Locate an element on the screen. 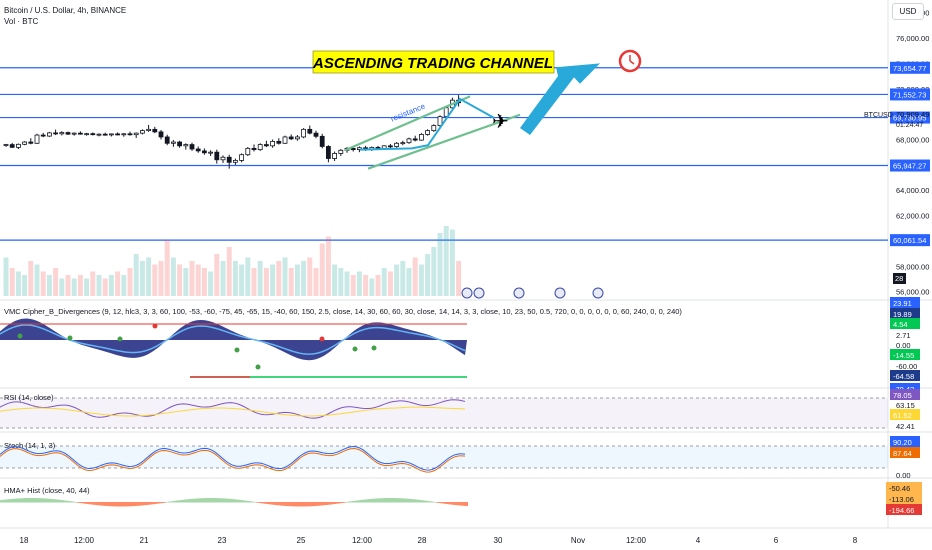 The height and width of the screenshot is (550, 932). time-tick-label: 28 is located at coordinates (422, 540).